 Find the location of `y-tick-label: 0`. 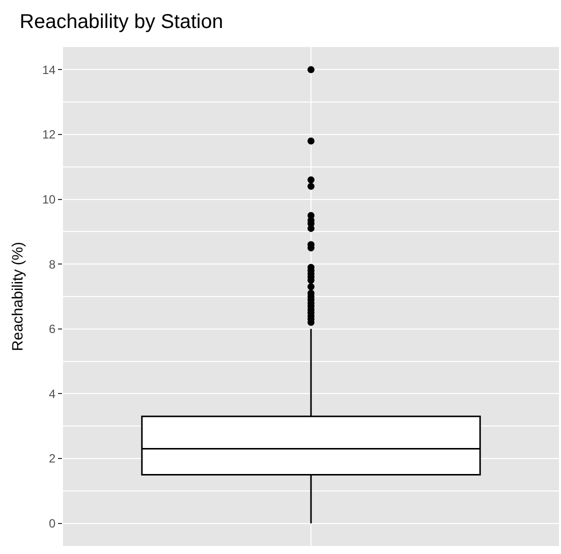

y-tick-label: 0 is located at coordinates (52, 523).